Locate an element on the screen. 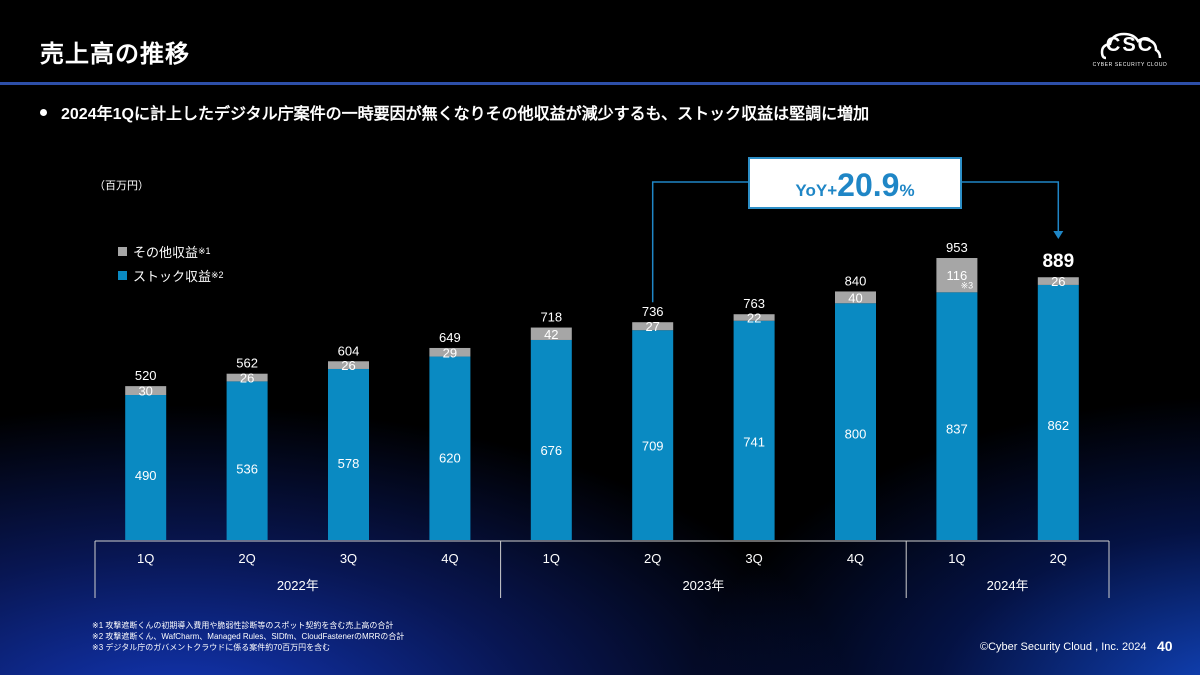 The width and height of the screenshot is (1200, 675). label-total: 562 is located at coordinates (247, 363).